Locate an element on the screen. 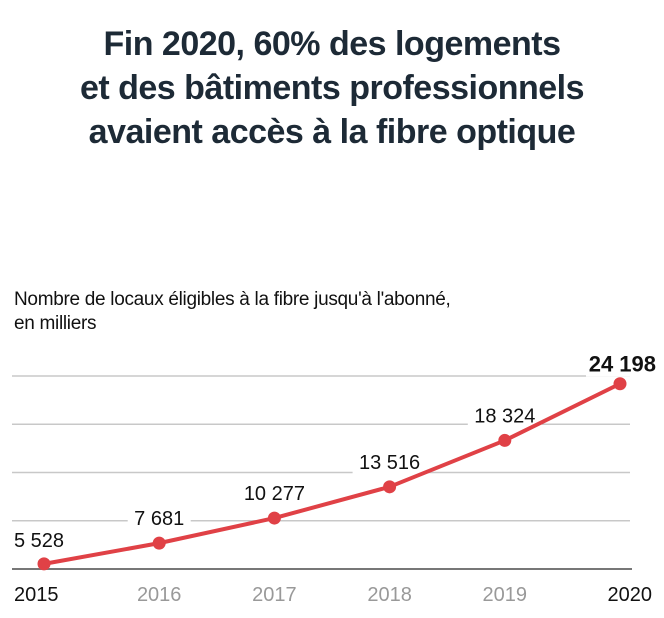 This screenshot has height=618, width=664. data-label: 24 198 is located at coordinates (622, 364).